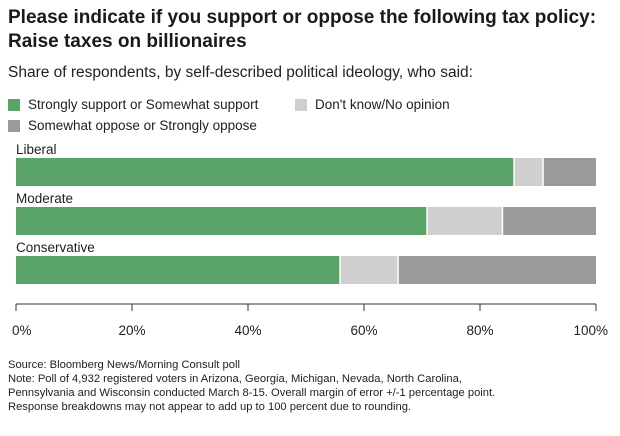 This screenshot has height=436, width=620. What do you see at coordinates (590, 330) in the screenshot?
I see `x-tick-label-100: 100%` at bounding box center [590, 330].